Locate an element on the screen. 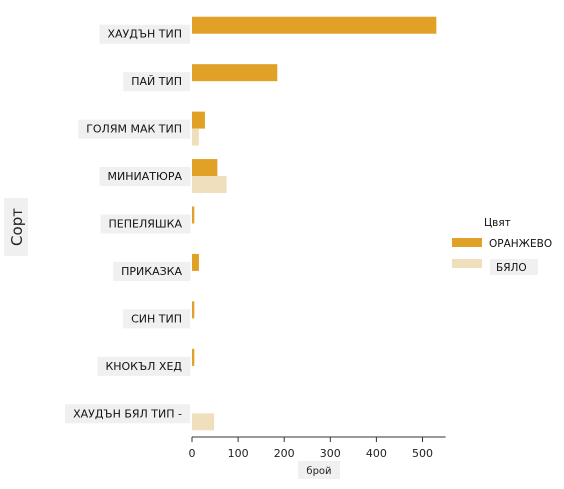 This screenshot has height=489, width=564. legend: Цвят ОРАНЖЕВО БЯЛО is located at coordinates (502, 246).